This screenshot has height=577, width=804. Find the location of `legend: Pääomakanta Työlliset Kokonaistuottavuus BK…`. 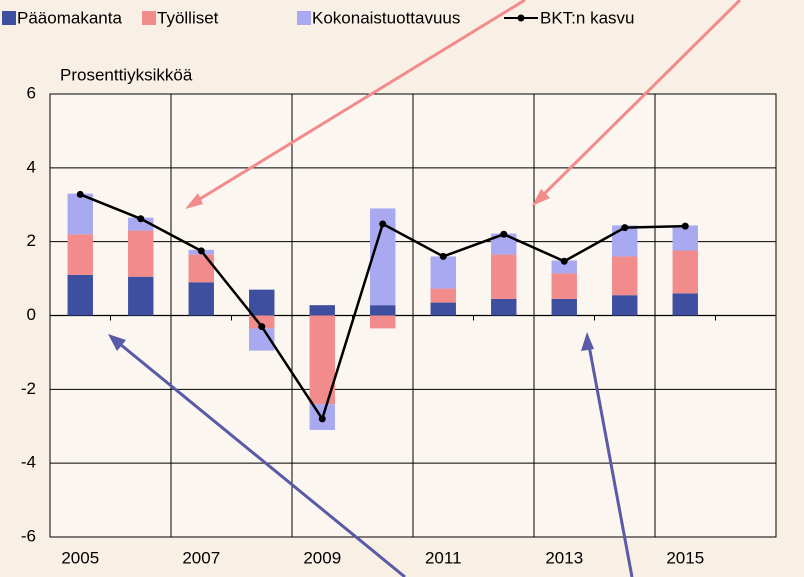

legend: Pääomakanta Työlliset Kokonaistuottavuus BK… is located at coordinates (318, 17).